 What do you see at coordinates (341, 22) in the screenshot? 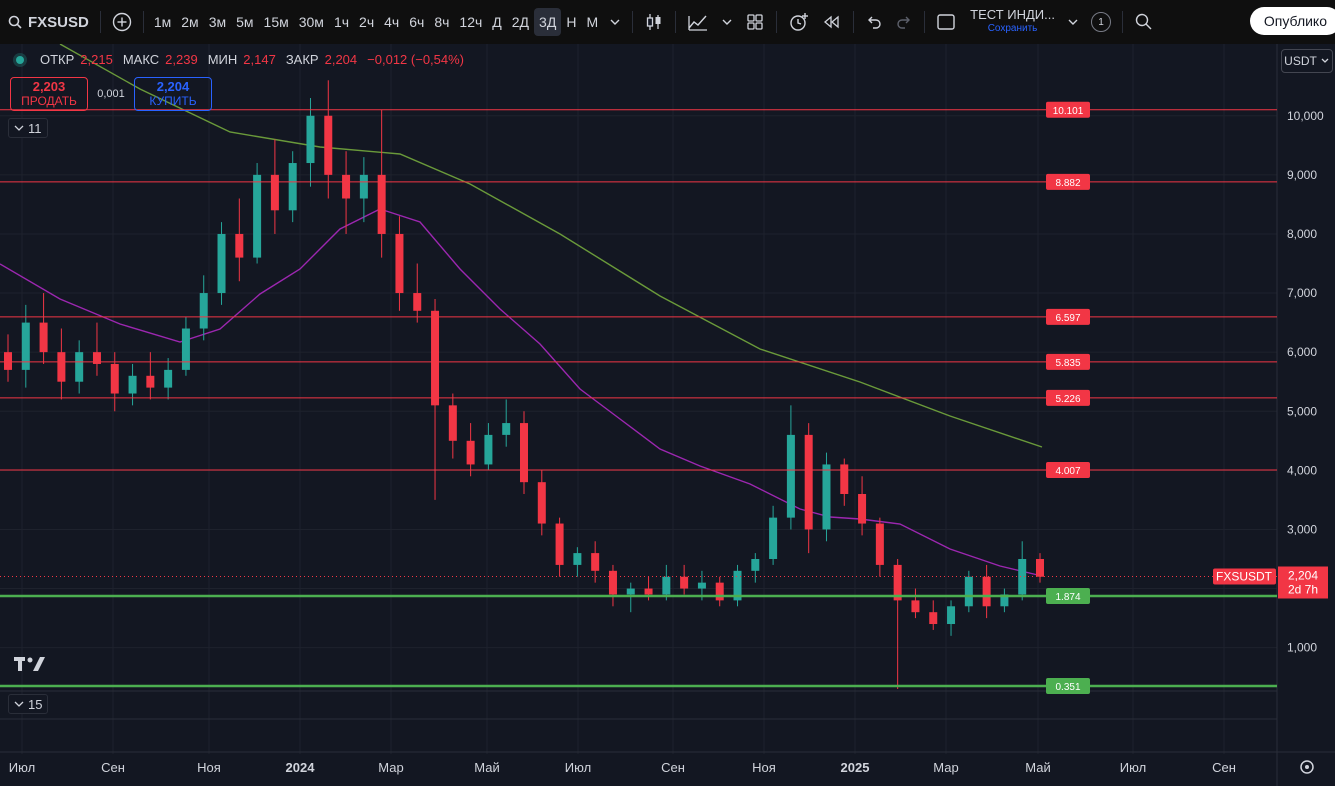
I see `interval-button: 1ч` at bounding box center [341, 22].